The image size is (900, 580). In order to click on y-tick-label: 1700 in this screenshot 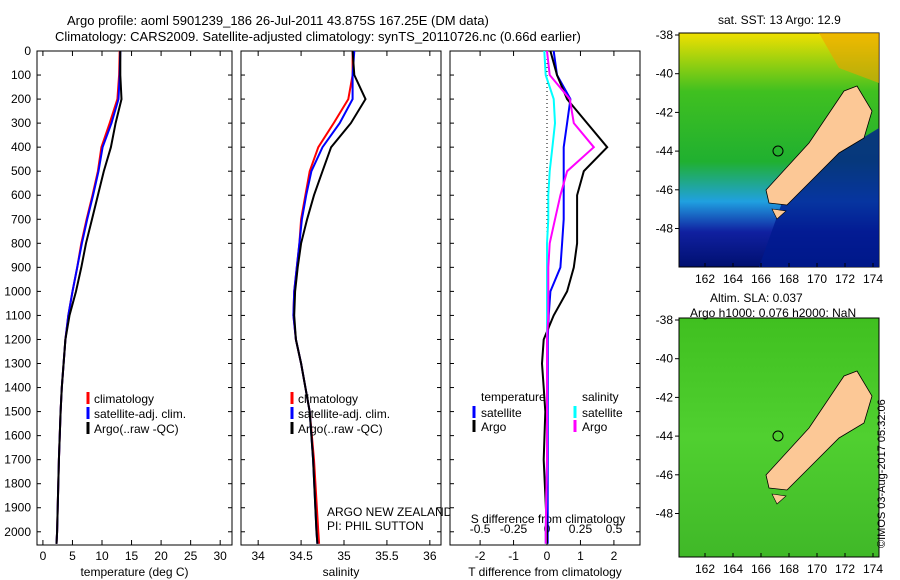, I will do `click(17, 460)`.